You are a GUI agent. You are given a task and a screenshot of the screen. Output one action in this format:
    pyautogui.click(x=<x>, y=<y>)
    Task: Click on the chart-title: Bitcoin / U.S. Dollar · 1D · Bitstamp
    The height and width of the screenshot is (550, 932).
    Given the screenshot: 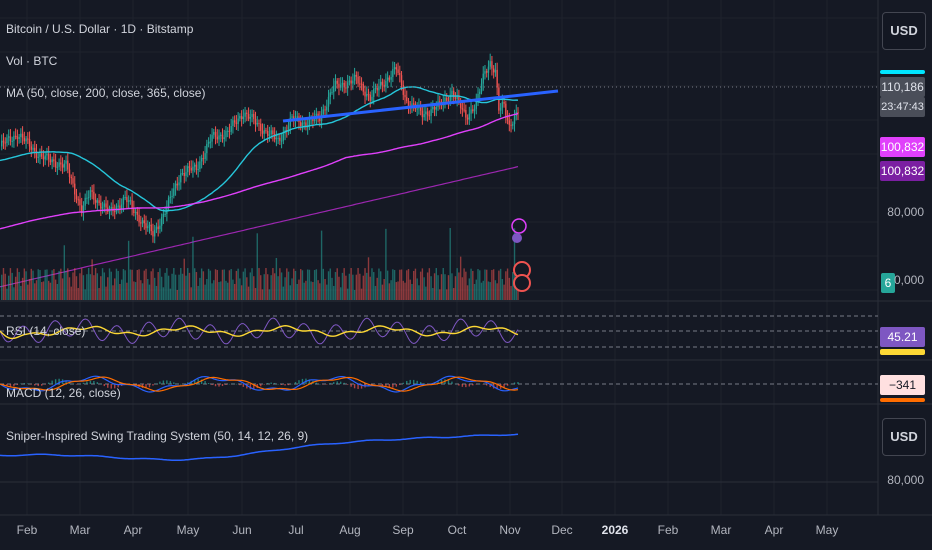 What is the action you would take?
    pyautogui.click(x=100, y=29)
    